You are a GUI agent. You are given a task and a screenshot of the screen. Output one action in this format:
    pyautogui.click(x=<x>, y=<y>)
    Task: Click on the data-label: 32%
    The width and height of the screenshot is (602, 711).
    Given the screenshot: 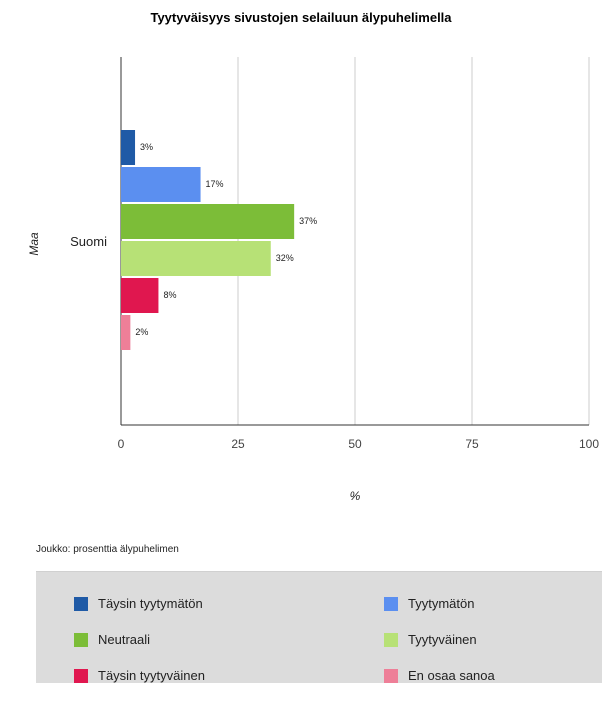 What is the action you would take?
    pyautogui.click(x=285, y=258)
    